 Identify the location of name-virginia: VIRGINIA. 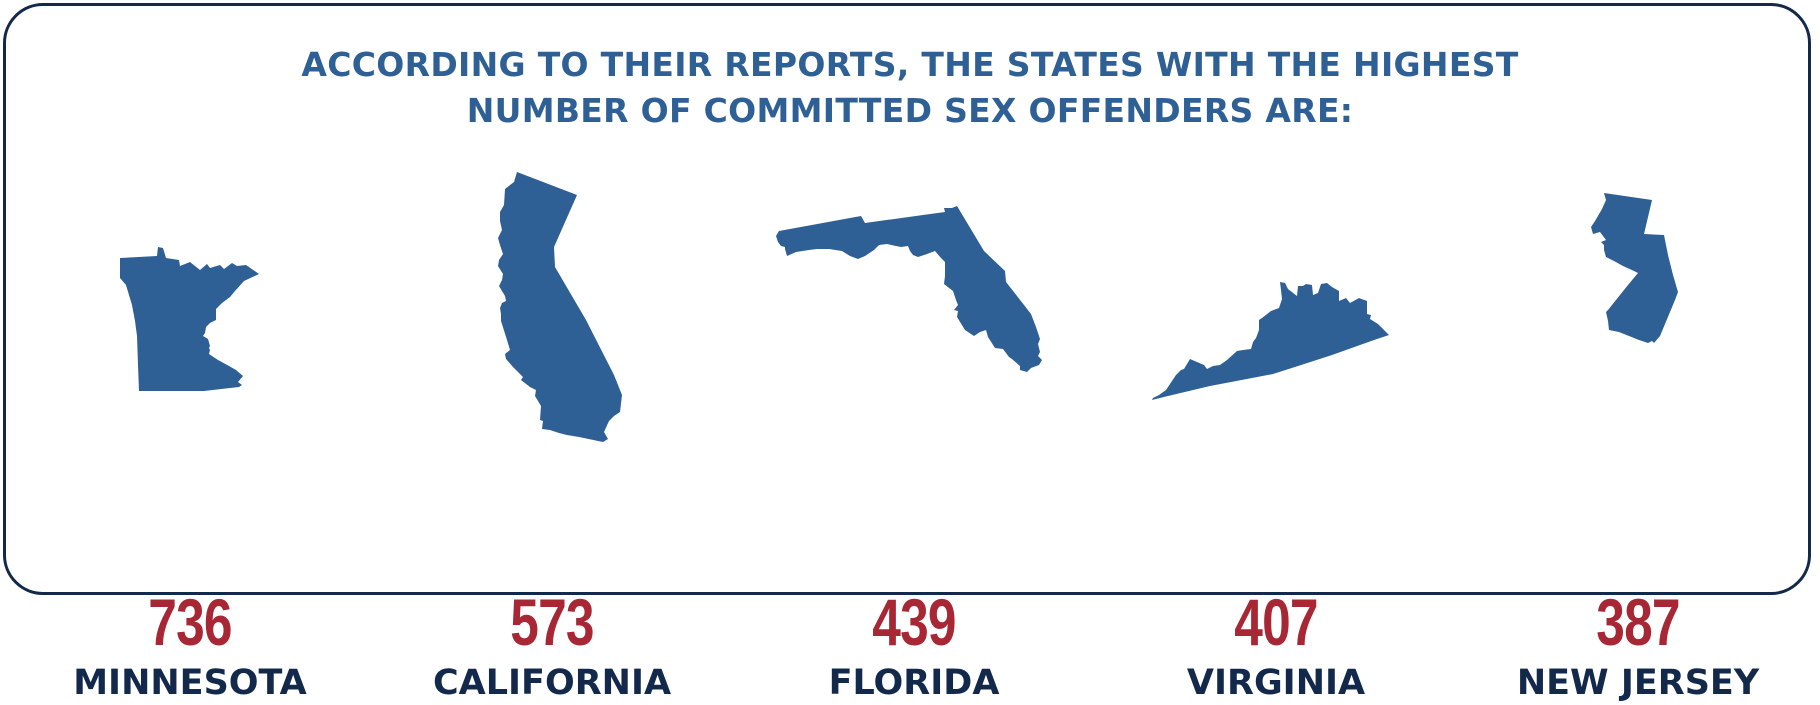
(1276, 683).